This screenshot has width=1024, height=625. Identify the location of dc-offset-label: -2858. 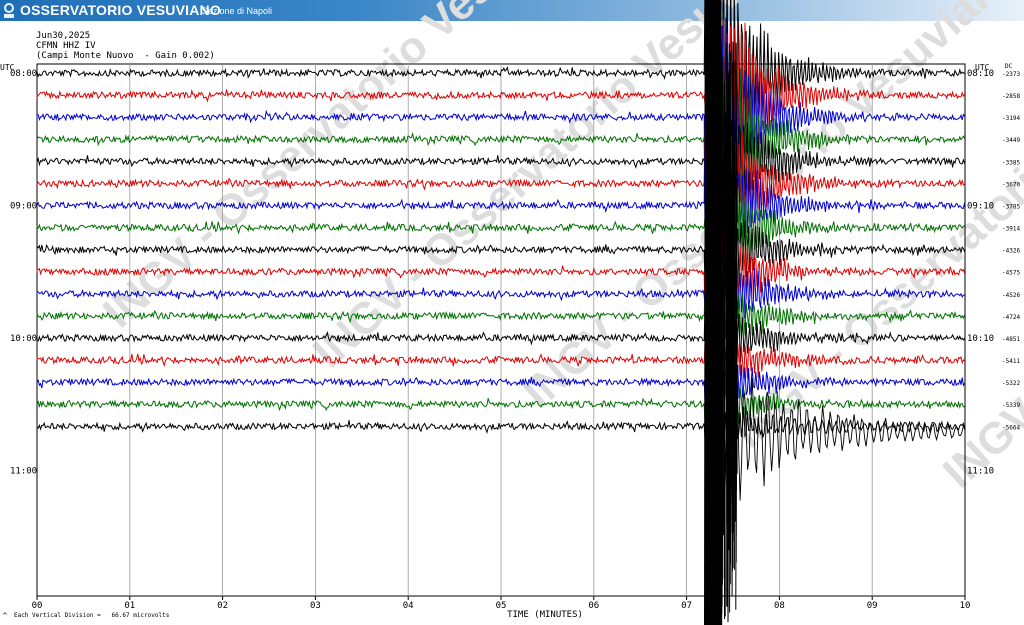
(1011, 96).